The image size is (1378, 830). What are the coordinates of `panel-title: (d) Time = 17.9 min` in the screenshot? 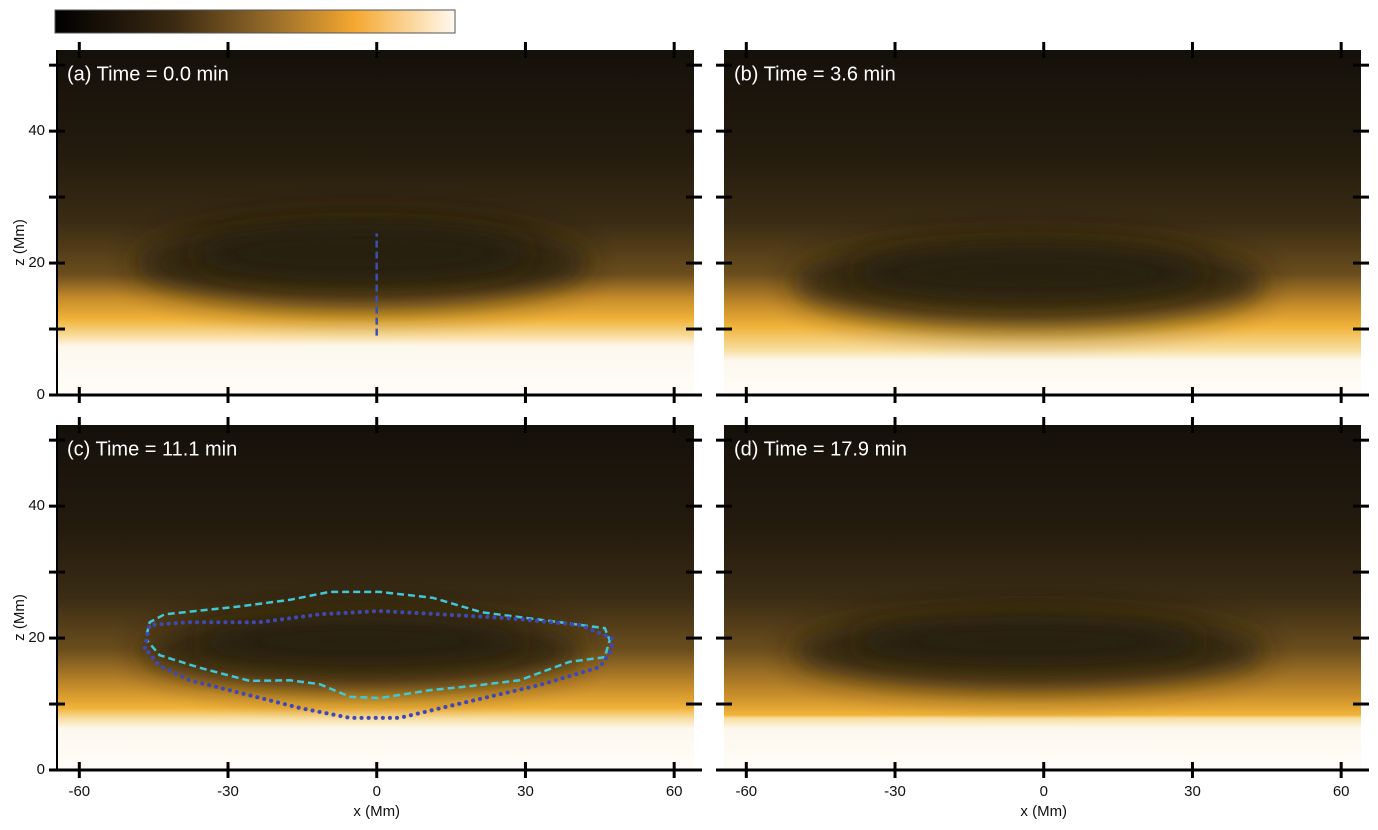 It's located at (820, 449).